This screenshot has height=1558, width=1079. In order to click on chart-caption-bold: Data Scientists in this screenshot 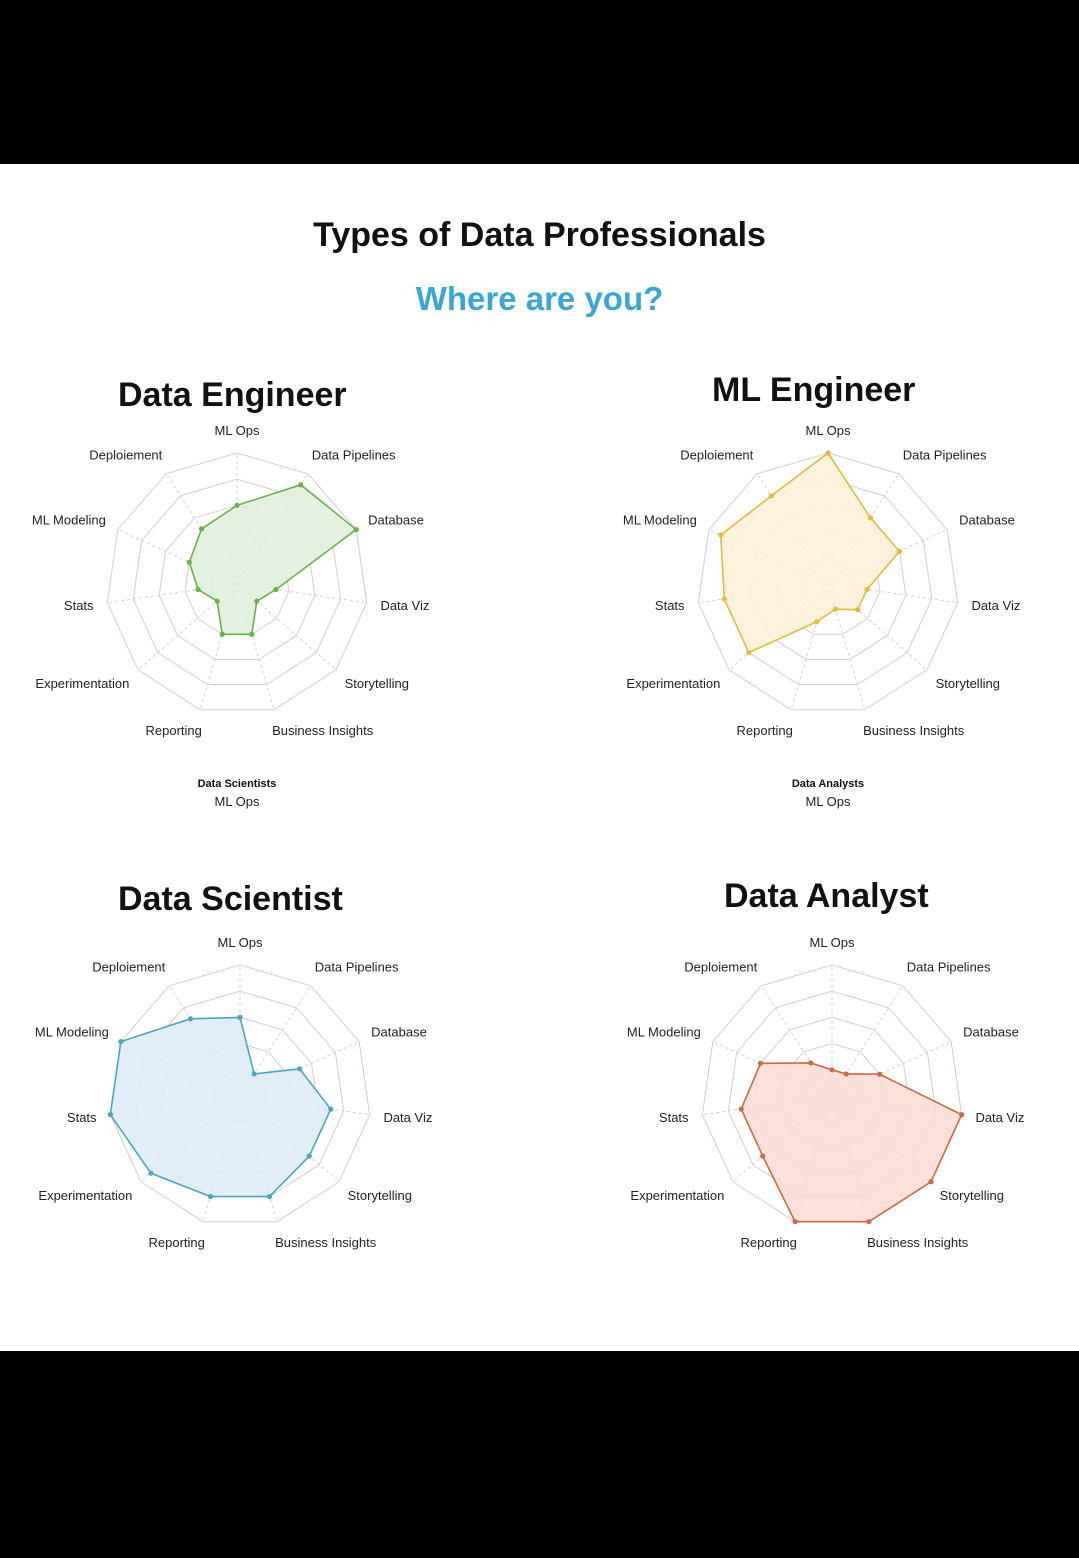, I will do `click(237, 784)`.